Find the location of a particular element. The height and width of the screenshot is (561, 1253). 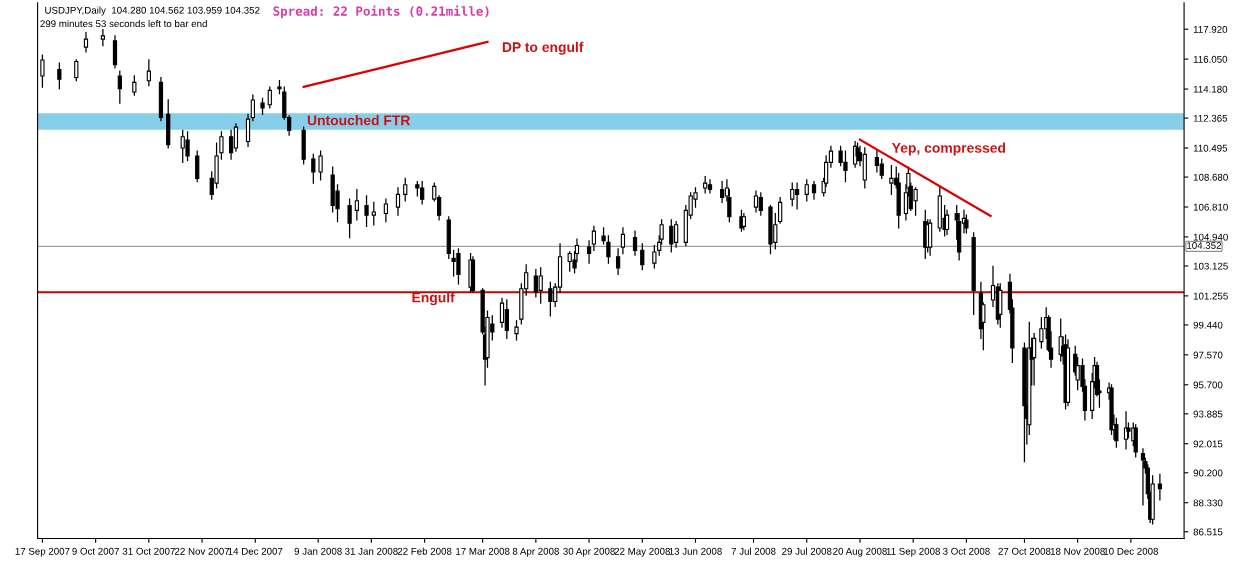

y-tick-label: 86.515 is located at coordinates (1208, 532).